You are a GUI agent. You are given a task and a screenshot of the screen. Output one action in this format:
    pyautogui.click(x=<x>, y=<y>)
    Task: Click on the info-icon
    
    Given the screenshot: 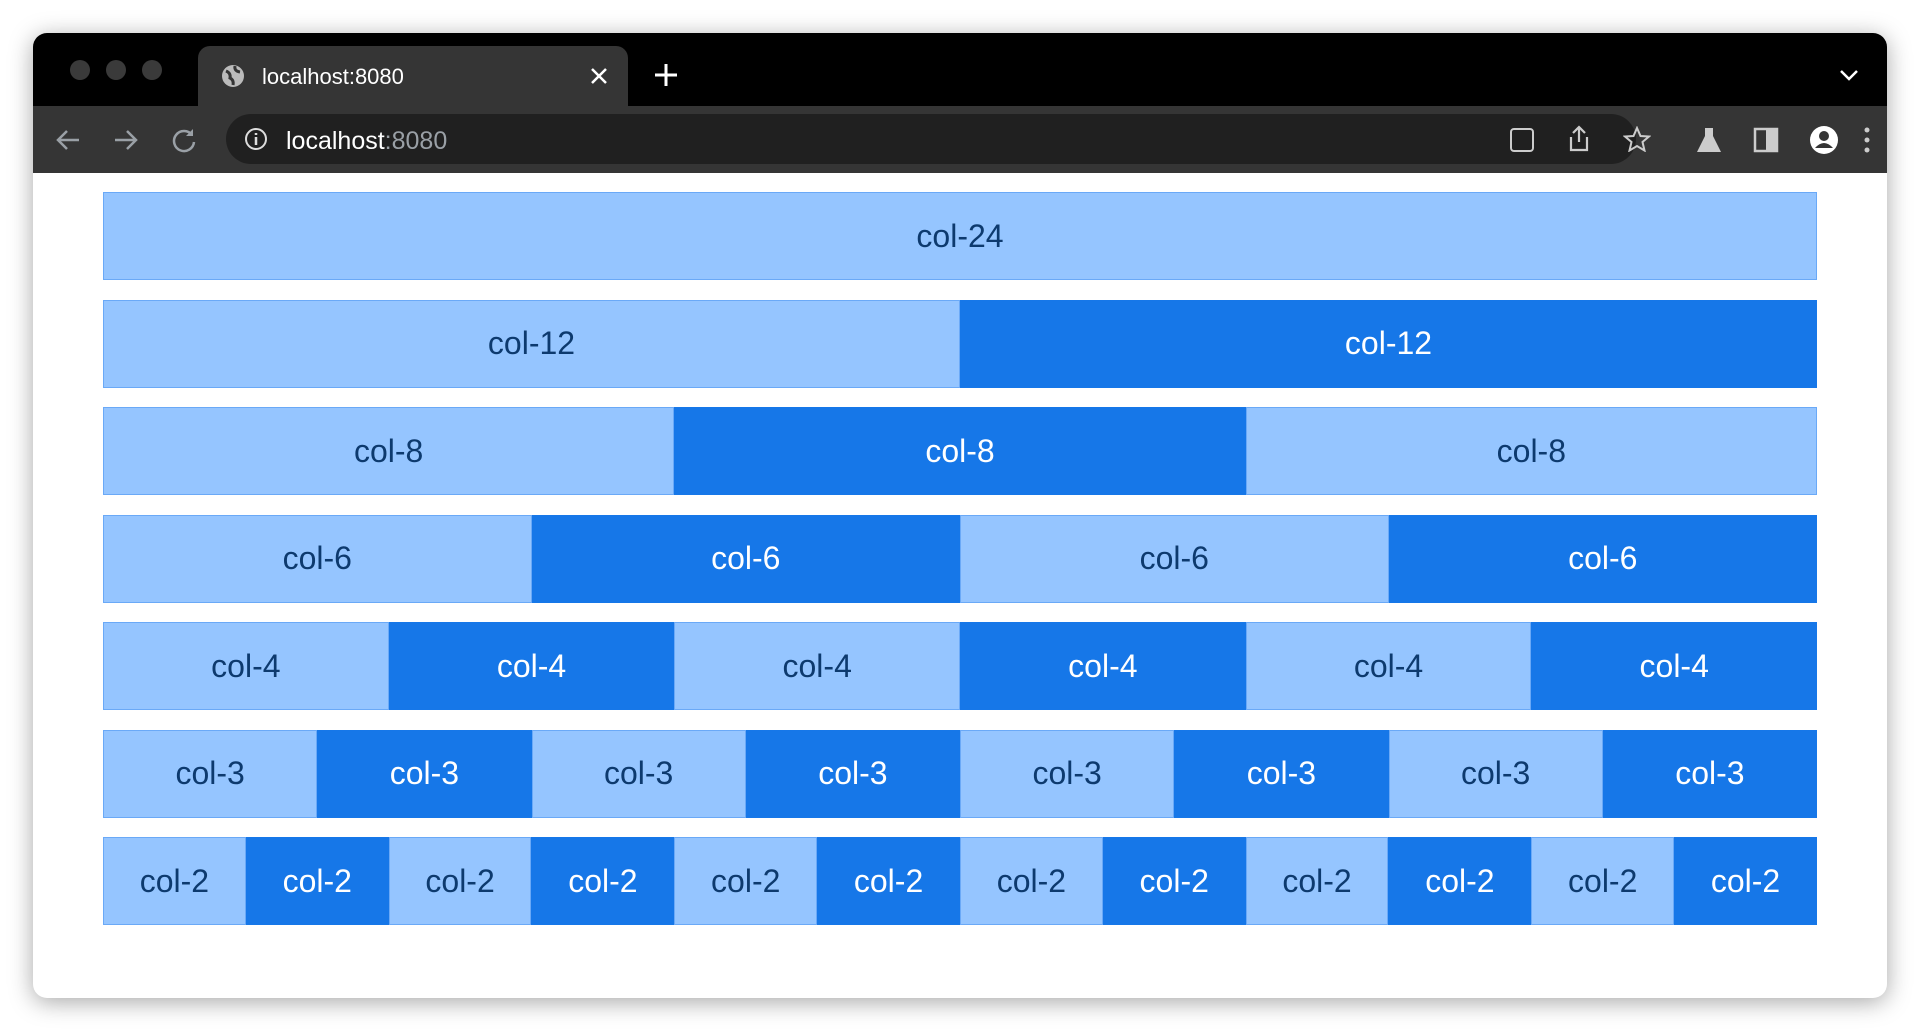 What is the action you would take?
    pyautogui.click(x=256, y=139)
    